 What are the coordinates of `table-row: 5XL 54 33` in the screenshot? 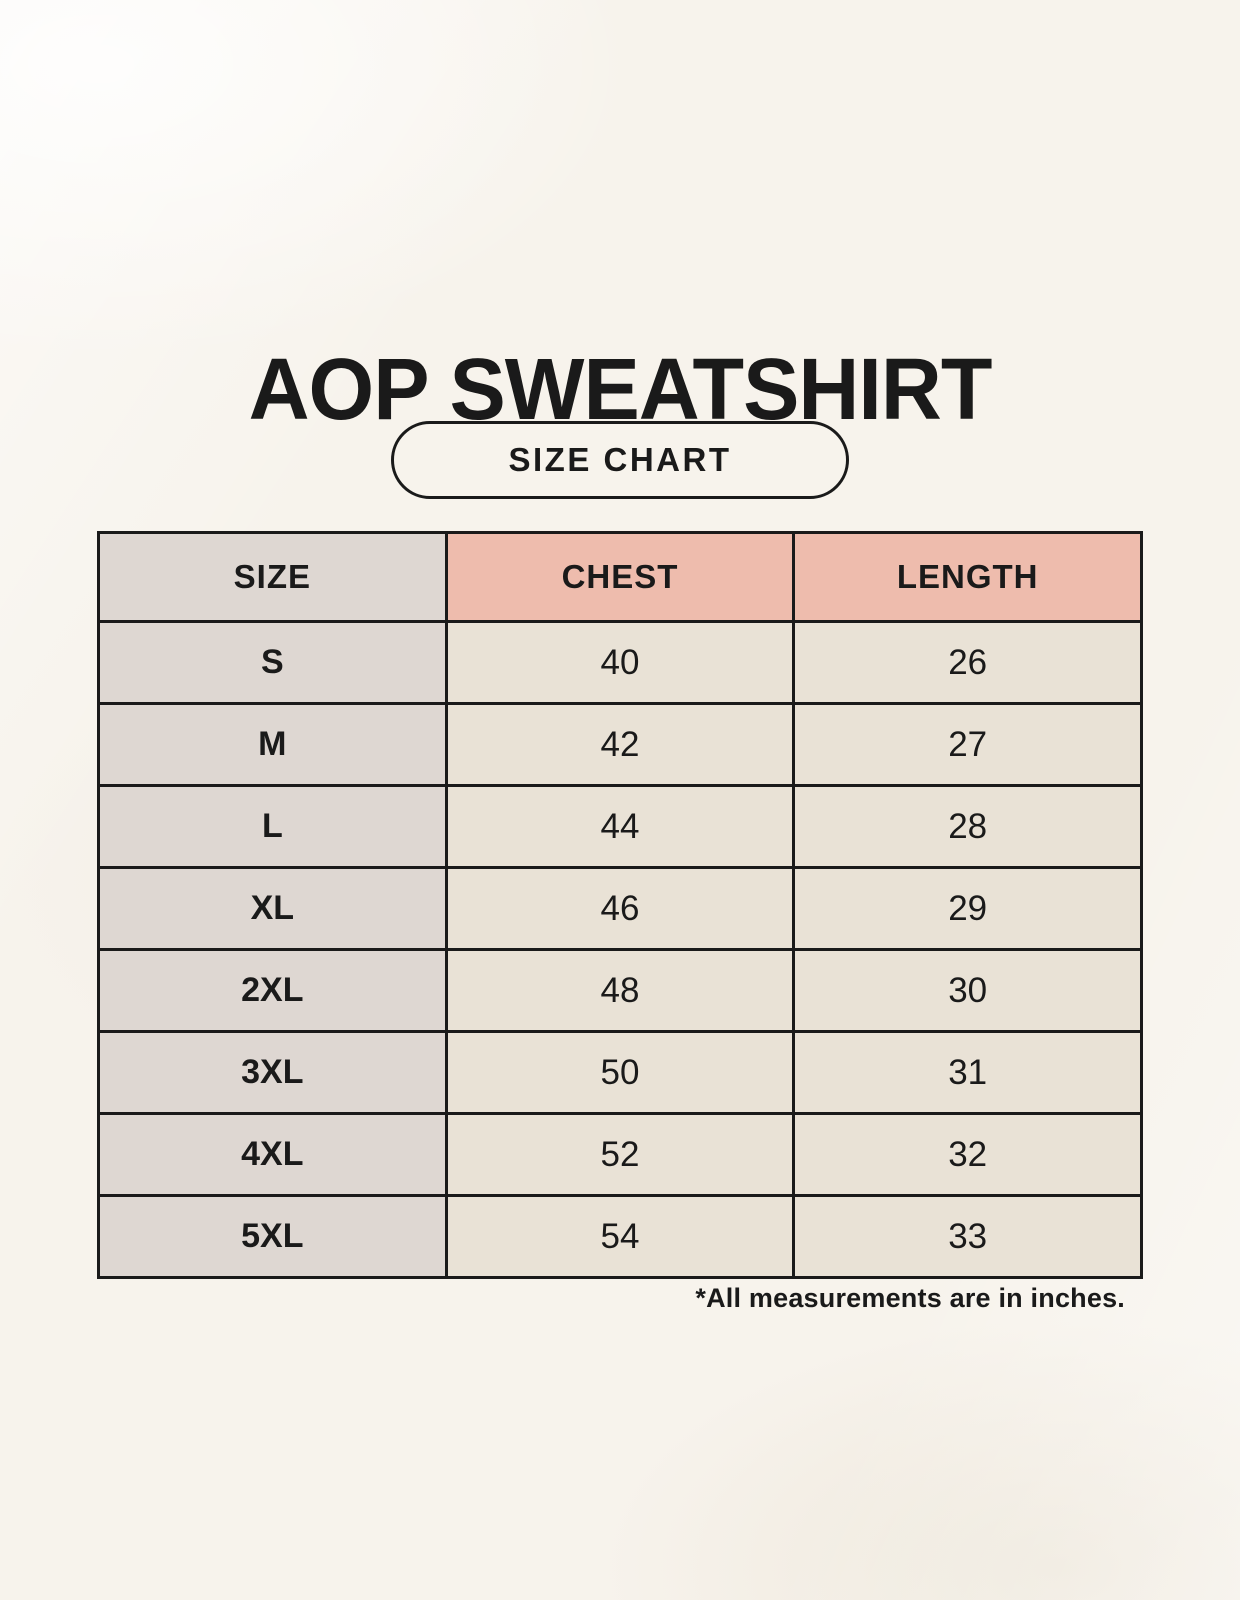 It's located at (620, 1236).